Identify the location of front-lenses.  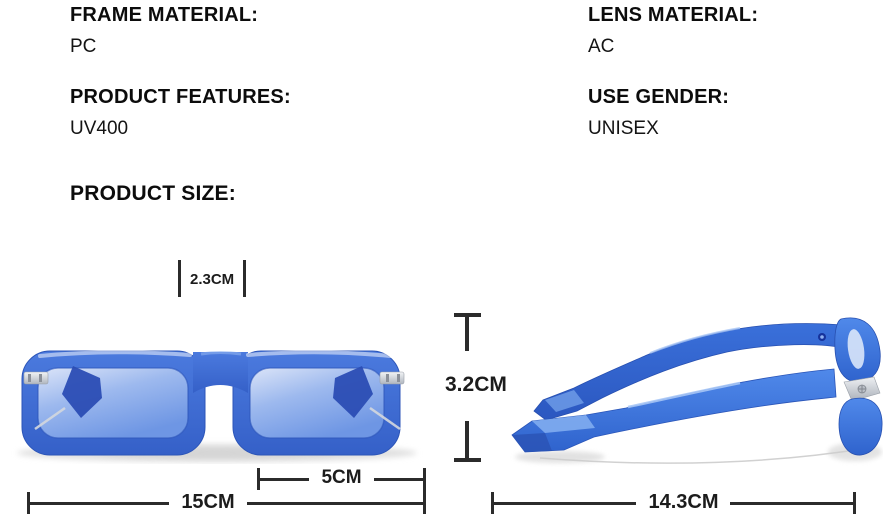
(217, 402).